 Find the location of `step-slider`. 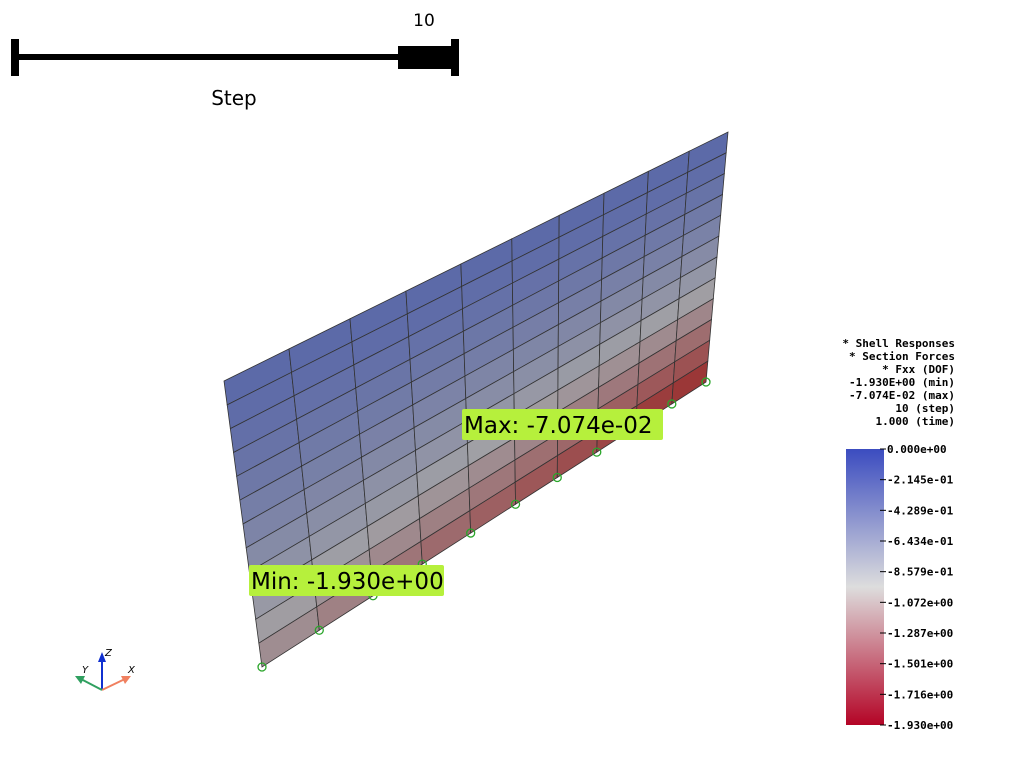

step-slider is located at coordinates (235, 57).